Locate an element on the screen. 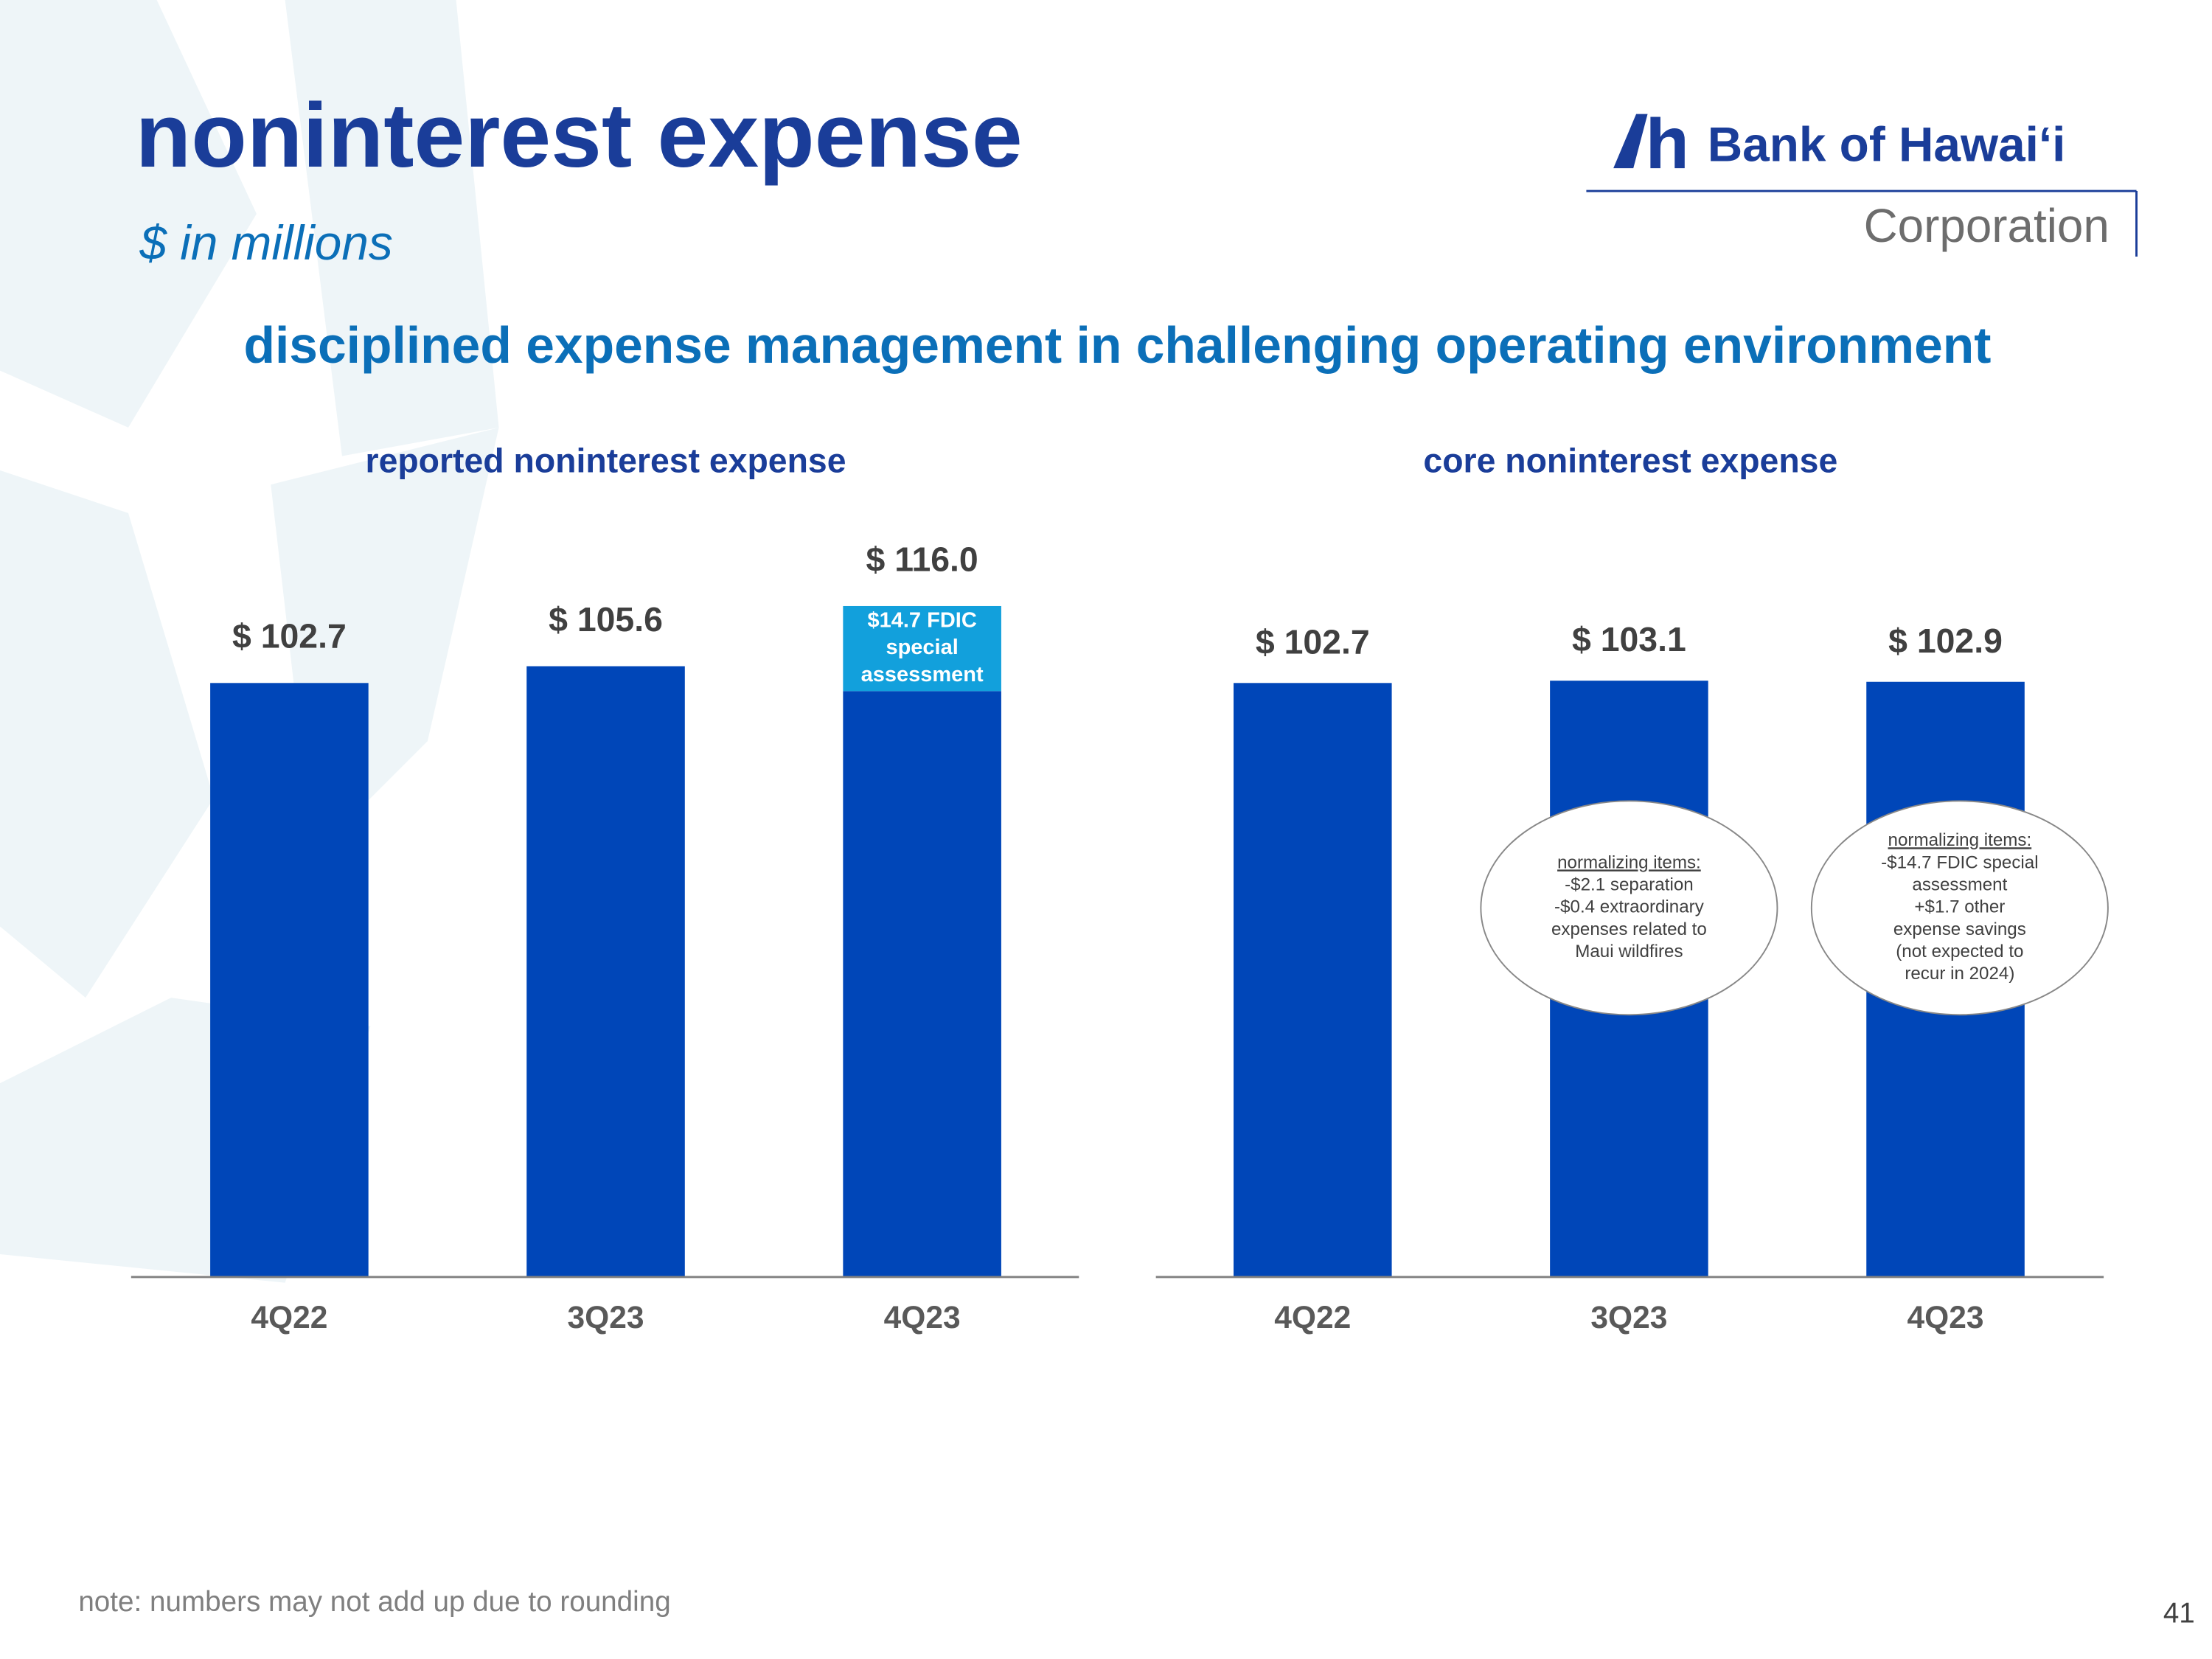 The height and width of the screenshot is (1659, 2212). callout-line: -$0.4 extraordinary is located at coordinates (1629, 907).